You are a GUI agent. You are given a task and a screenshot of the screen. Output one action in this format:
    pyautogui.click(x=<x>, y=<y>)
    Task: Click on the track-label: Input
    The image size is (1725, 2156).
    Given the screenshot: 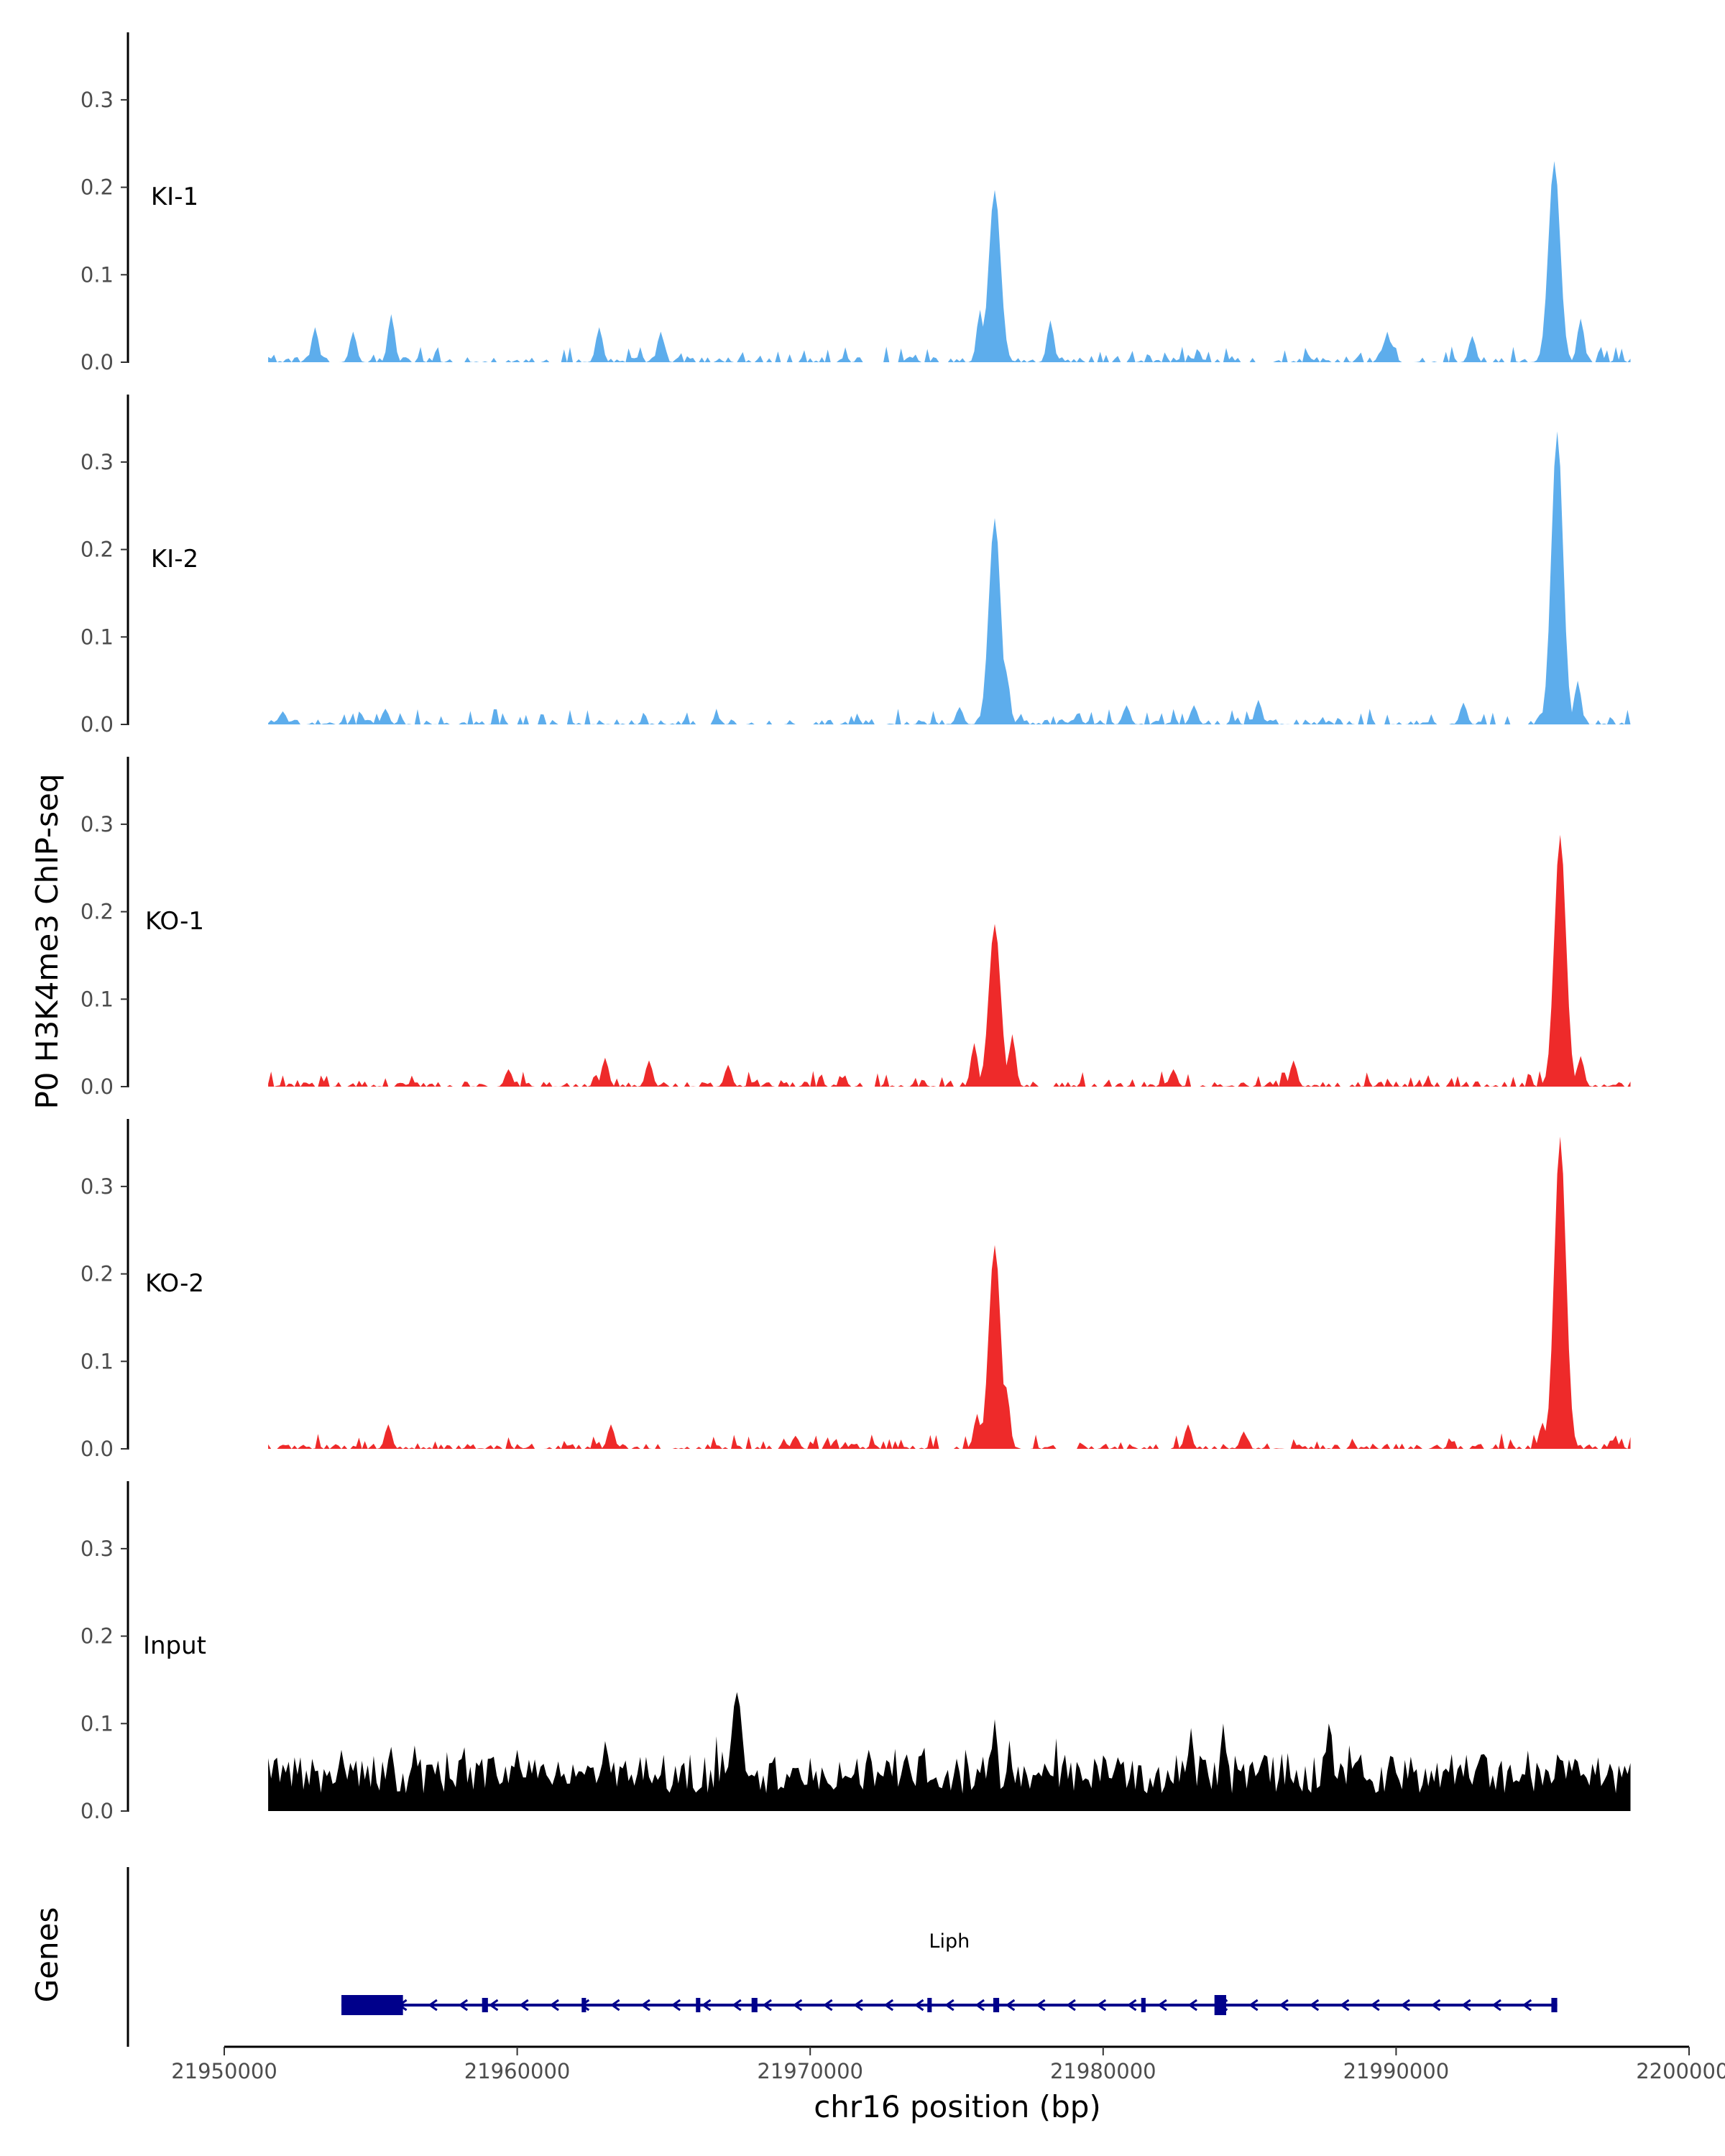 What is the action you would take?
    pyautogui.click(x=174, y=1645)
    